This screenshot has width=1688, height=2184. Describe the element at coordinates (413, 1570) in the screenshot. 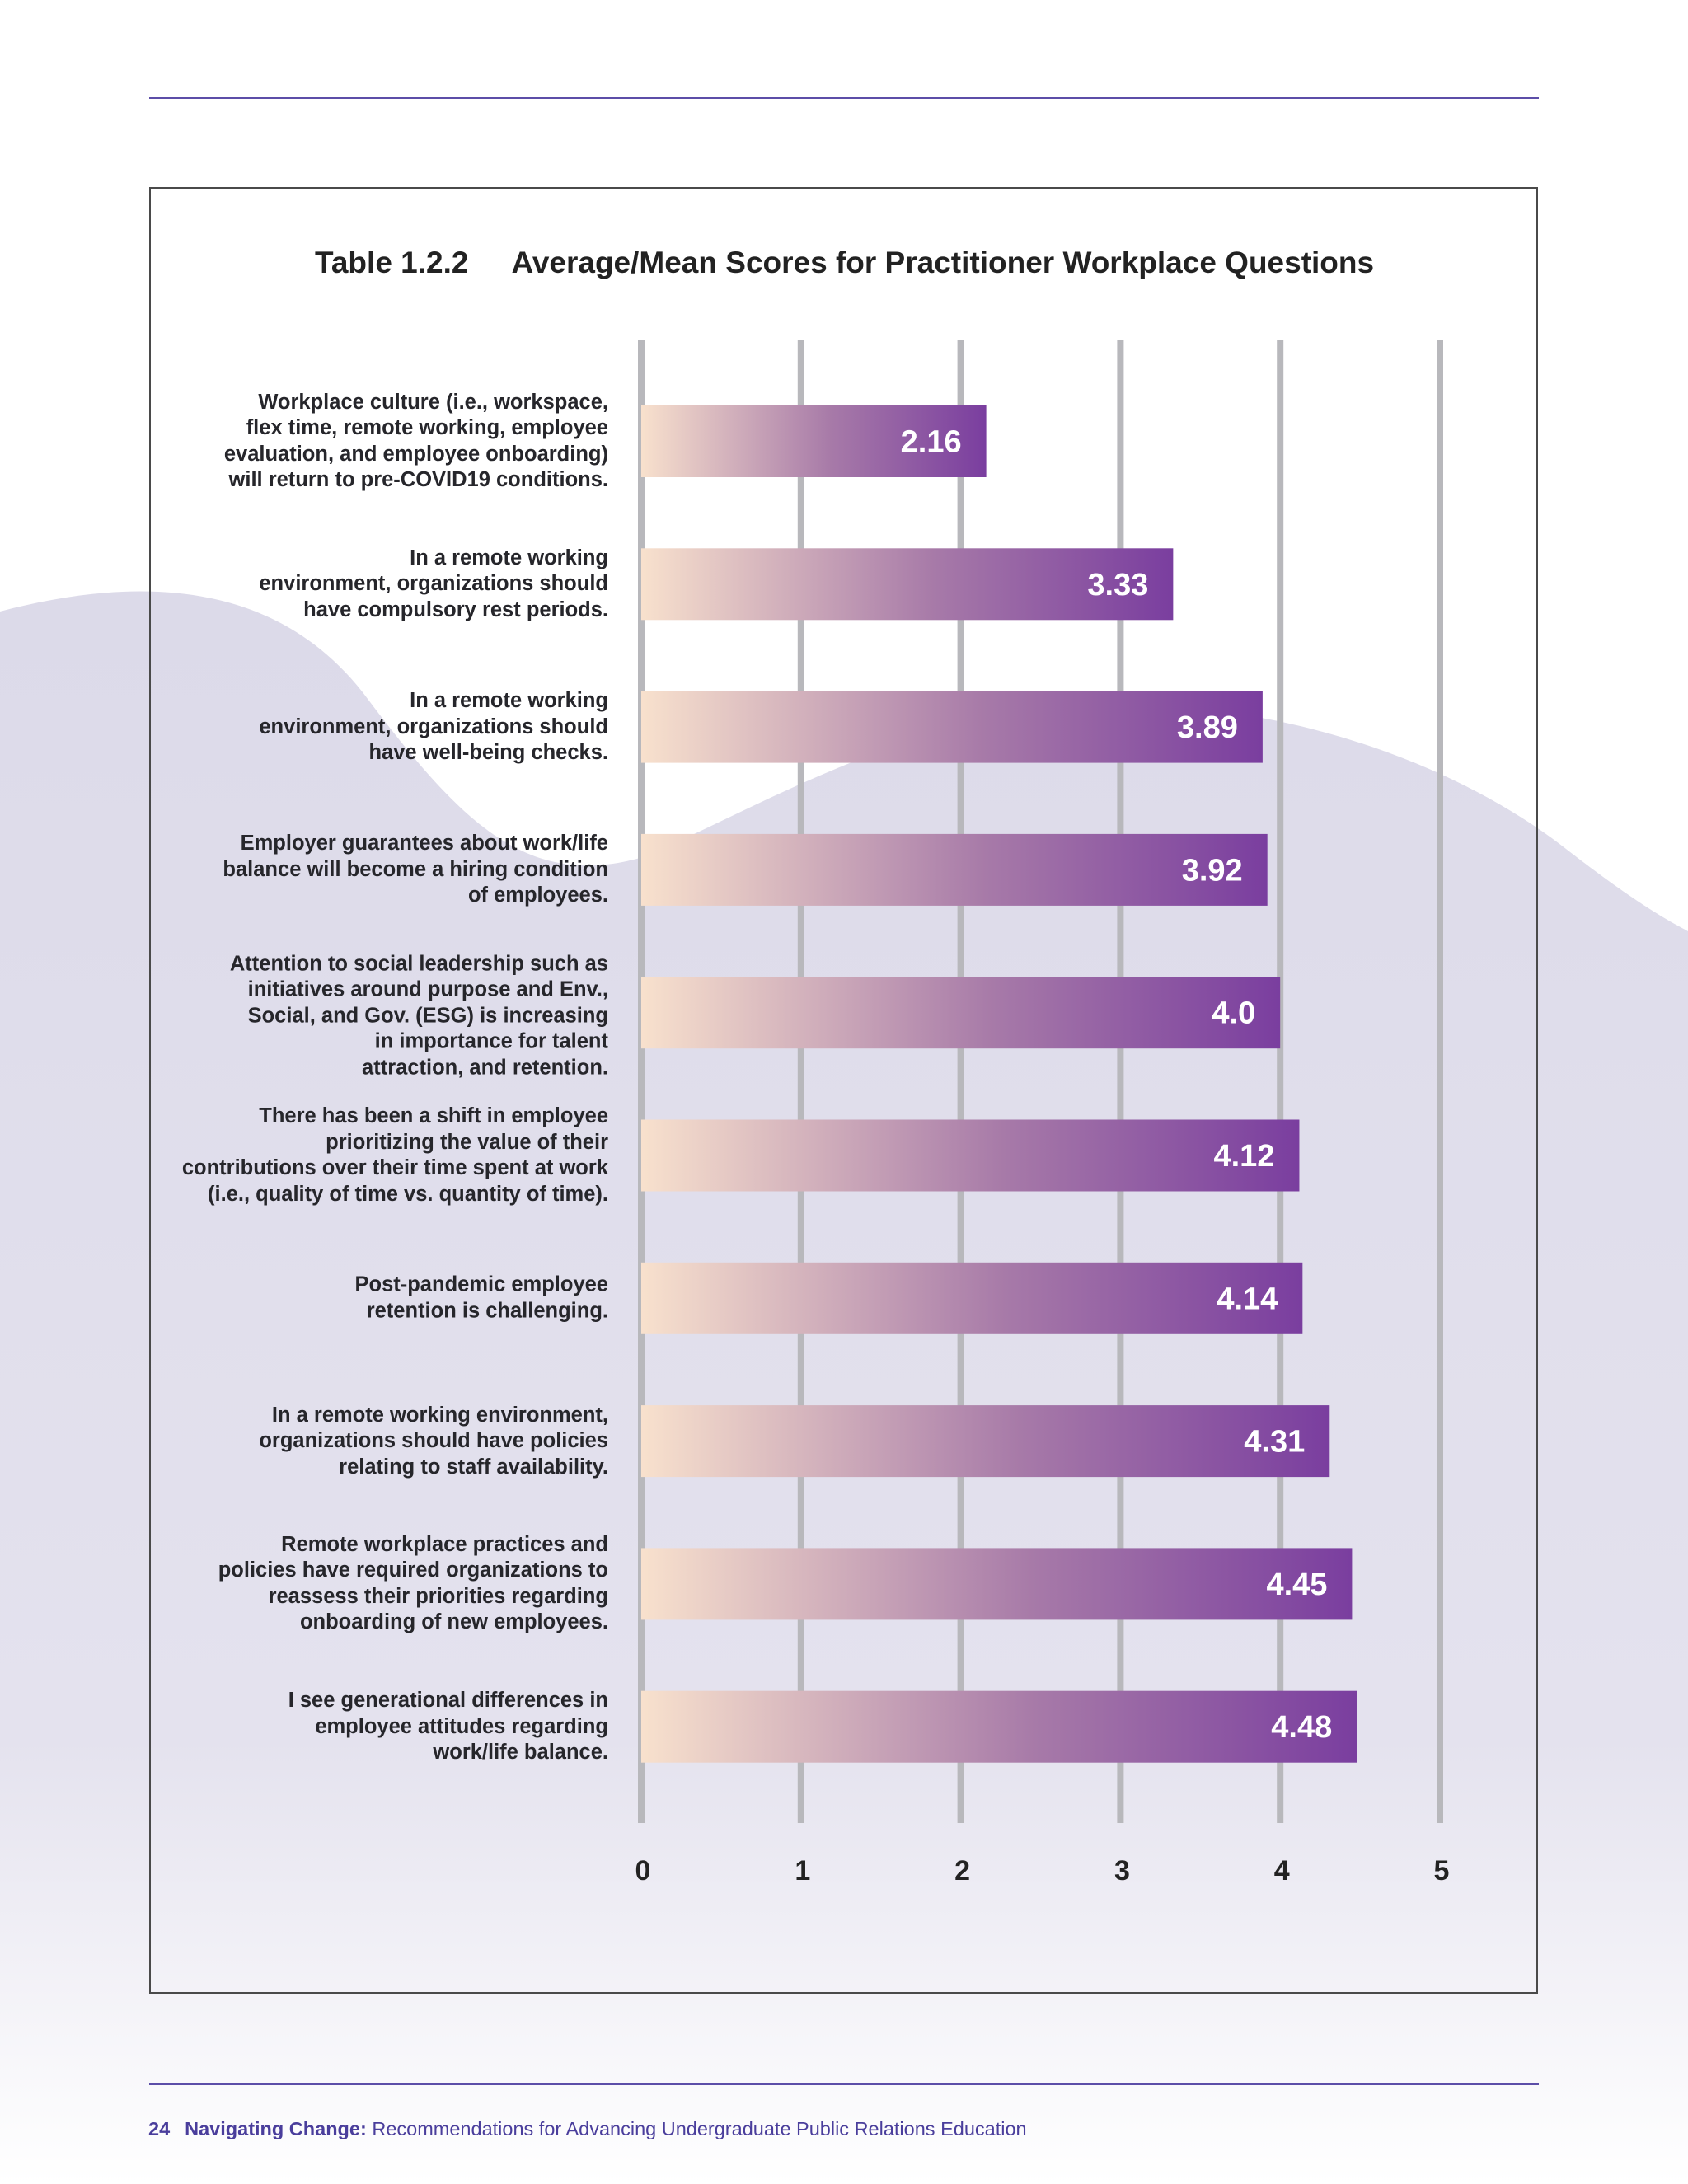

I see `category-label-line: policies have required organizations to` at that location.